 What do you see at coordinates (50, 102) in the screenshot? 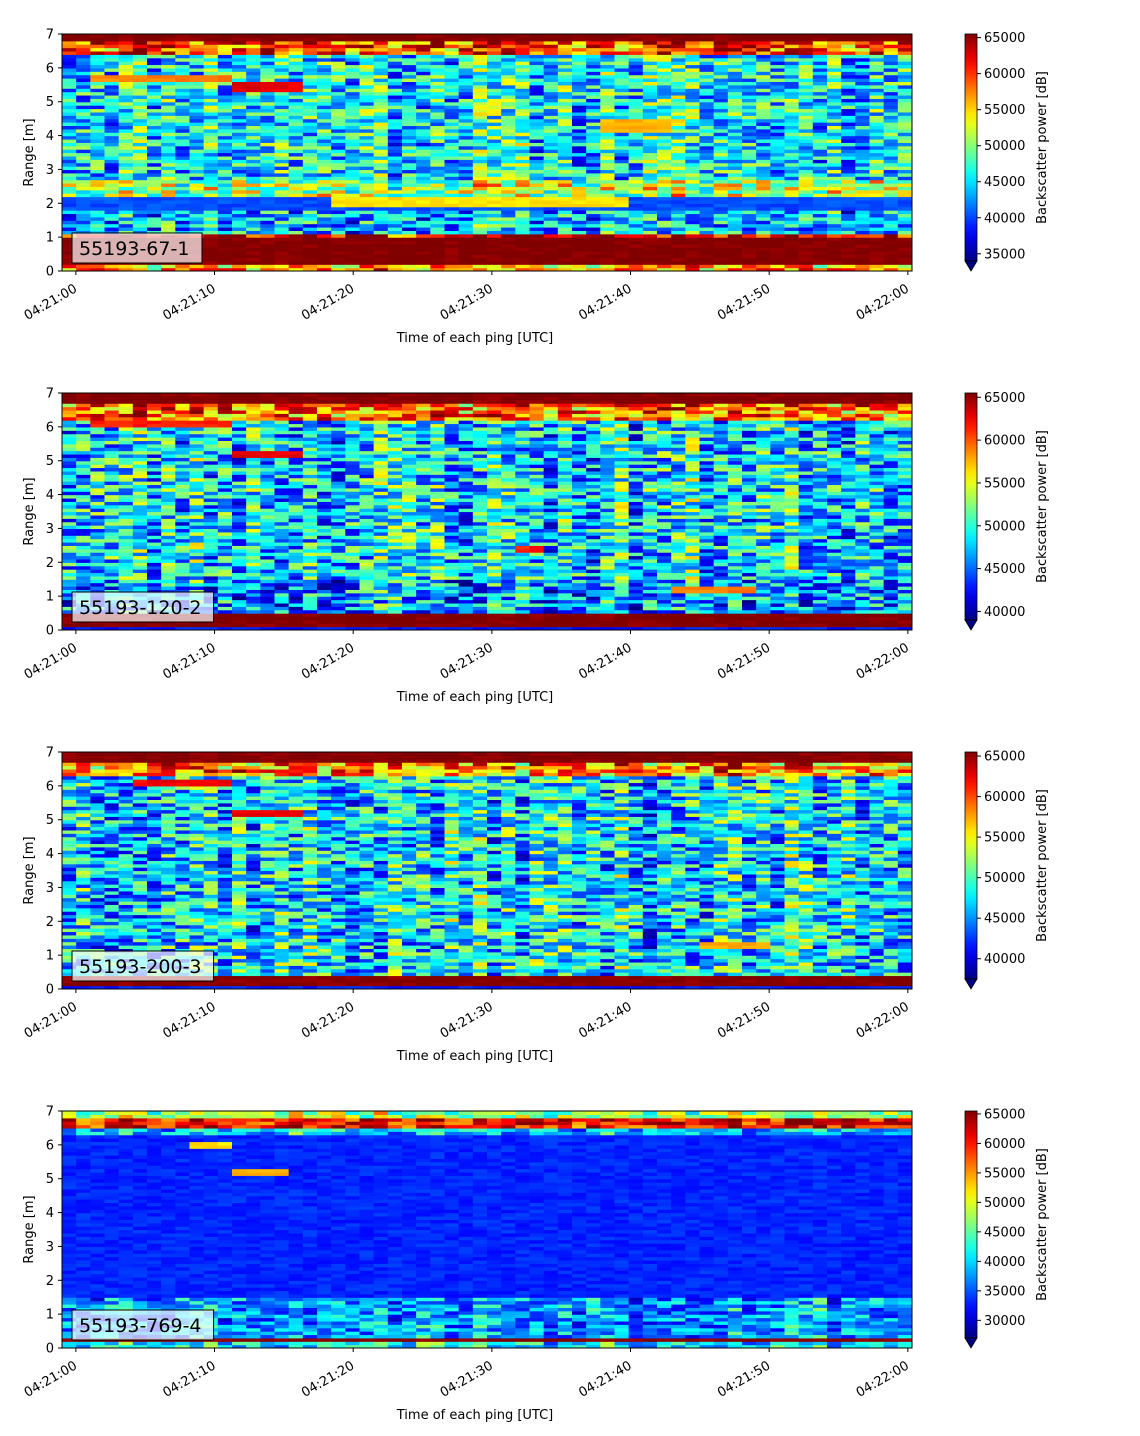
I see `y-tick-label: 5` at bounding box center [50, 102].